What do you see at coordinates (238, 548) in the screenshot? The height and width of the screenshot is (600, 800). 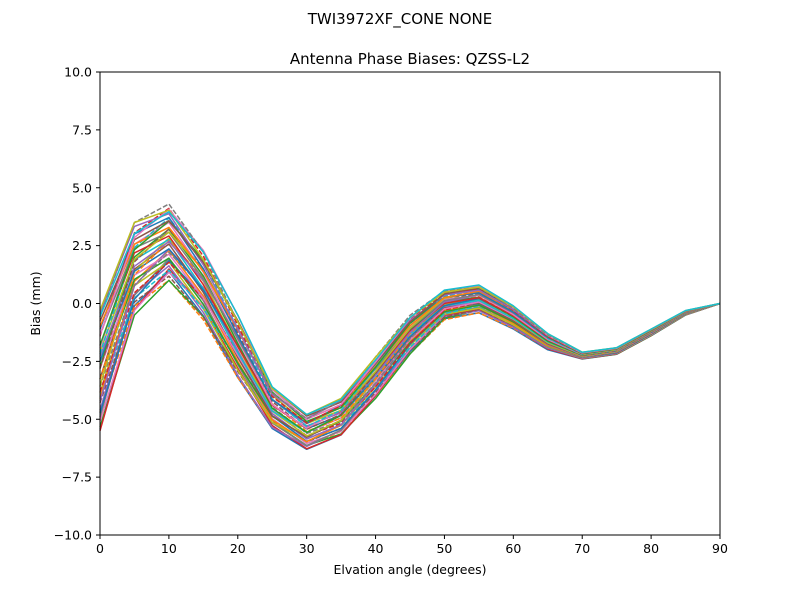 I see `x-tick-label: 20` at bounding box center [238, 548].